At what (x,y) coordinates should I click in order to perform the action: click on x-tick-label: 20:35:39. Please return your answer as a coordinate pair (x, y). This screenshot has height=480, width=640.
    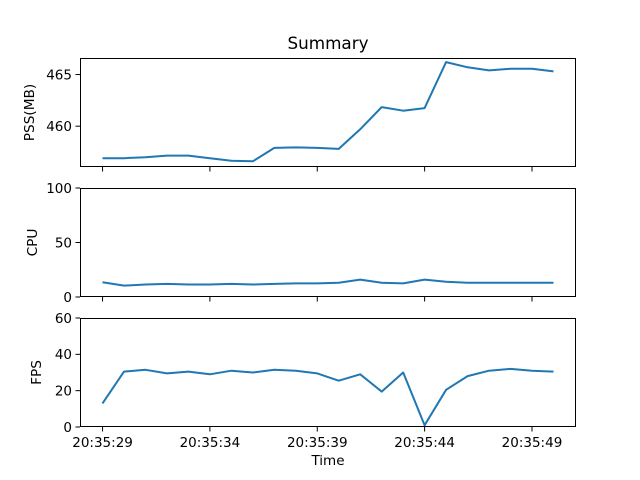
    Looking at the image, I should click on (317, 443).